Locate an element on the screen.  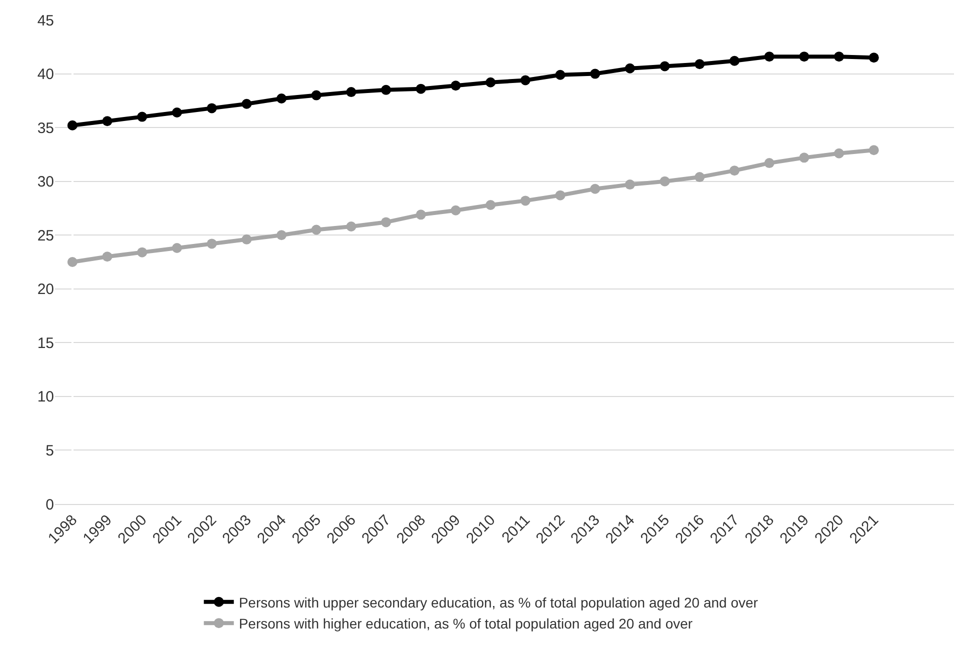
y-tick-label: 15 is located at coordinates (45, 343).